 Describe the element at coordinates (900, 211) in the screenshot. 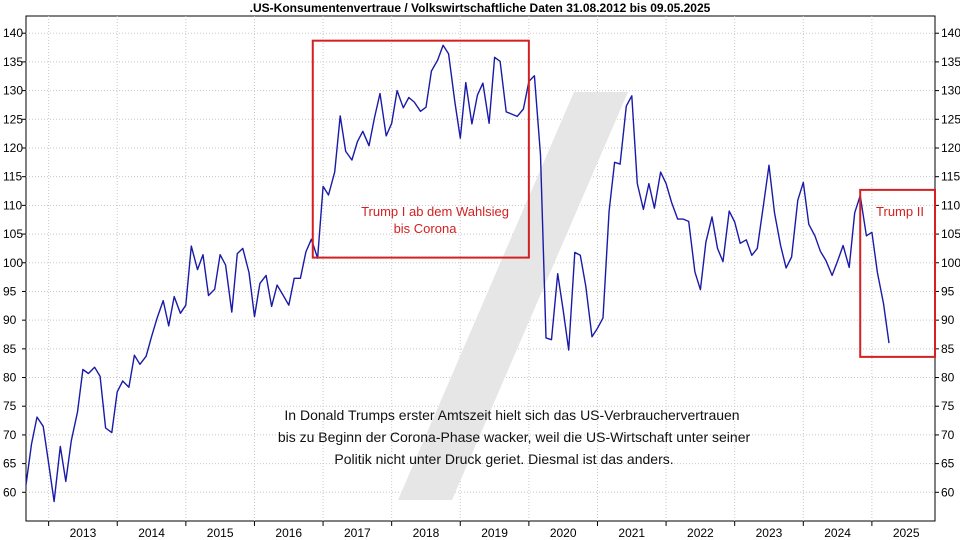

I see `trump2-label: Trump II` at that location.